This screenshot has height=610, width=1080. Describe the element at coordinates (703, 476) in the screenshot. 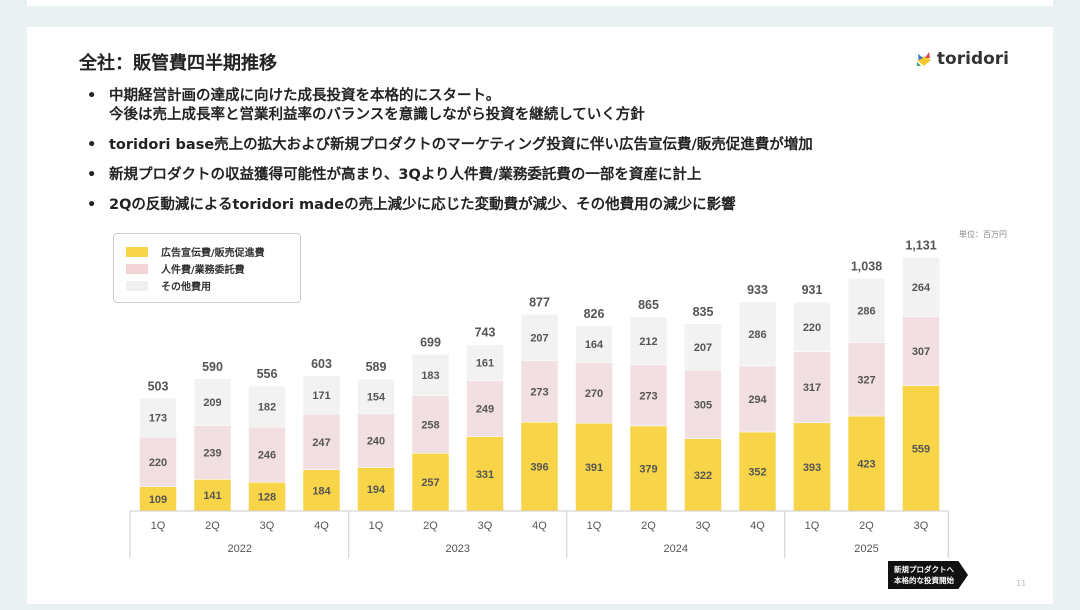

I see `data-label: 322` at that location.